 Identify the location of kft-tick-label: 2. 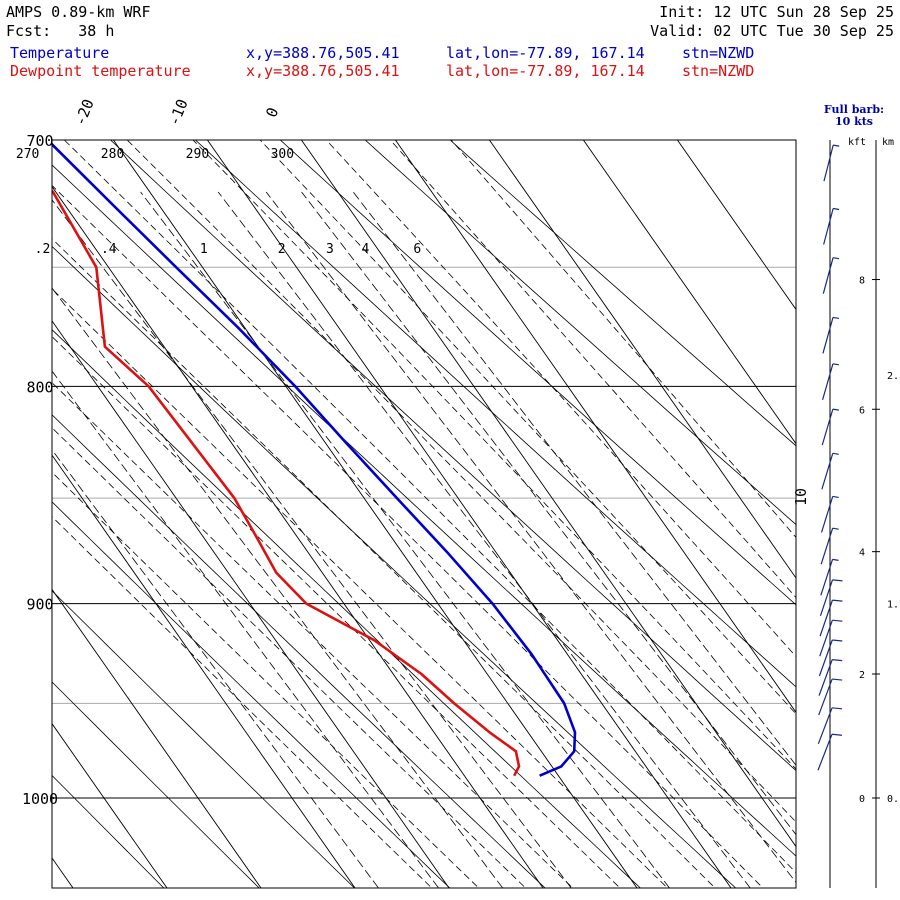
(862, 675).